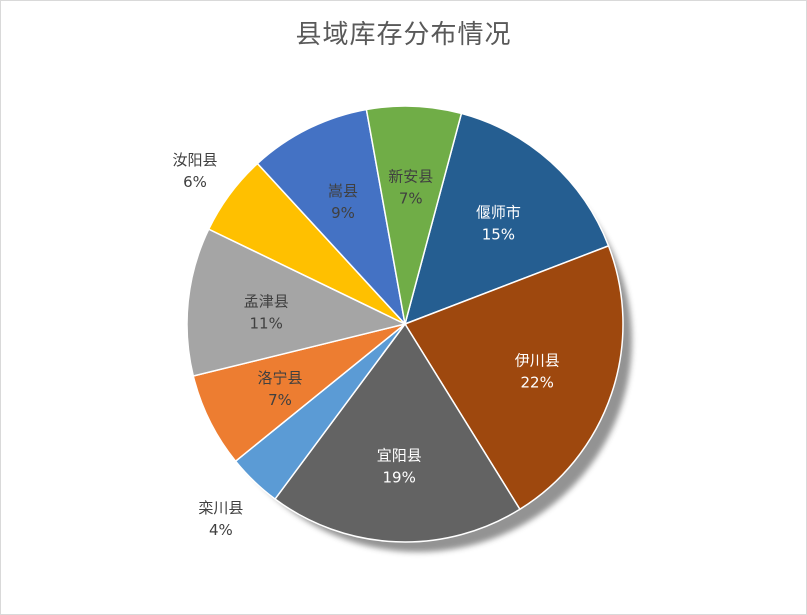  What do you see at coordinates (343, 213) in the screenshot?
I see `slice-value-label: 9%` at bounding box center [343, 213].